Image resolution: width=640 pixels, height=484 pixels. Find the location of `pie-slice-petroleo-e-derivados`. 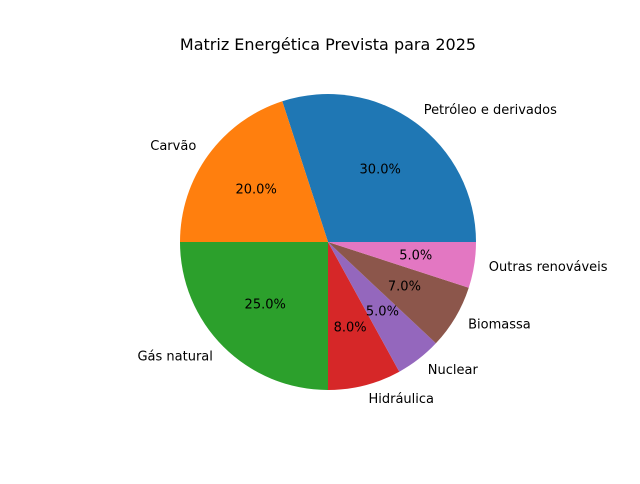

pie-slice-petroleo-e-derivados is located at coordinates (379, 167).